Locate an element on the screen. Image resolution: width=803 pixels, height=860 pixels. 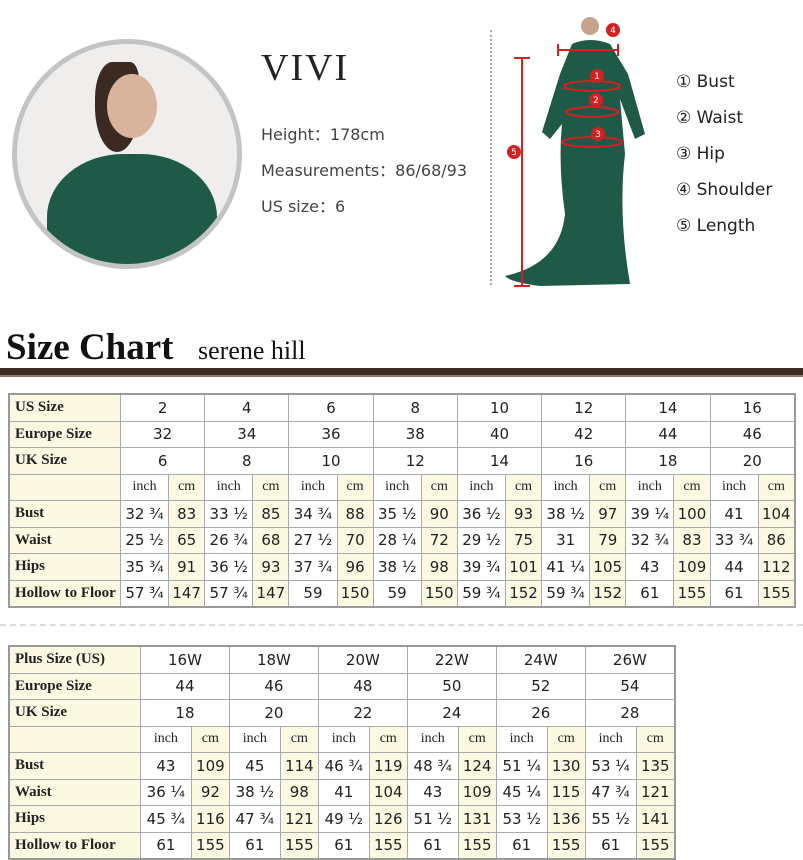
size-cell: 8 is located at coordinates (415, 407).